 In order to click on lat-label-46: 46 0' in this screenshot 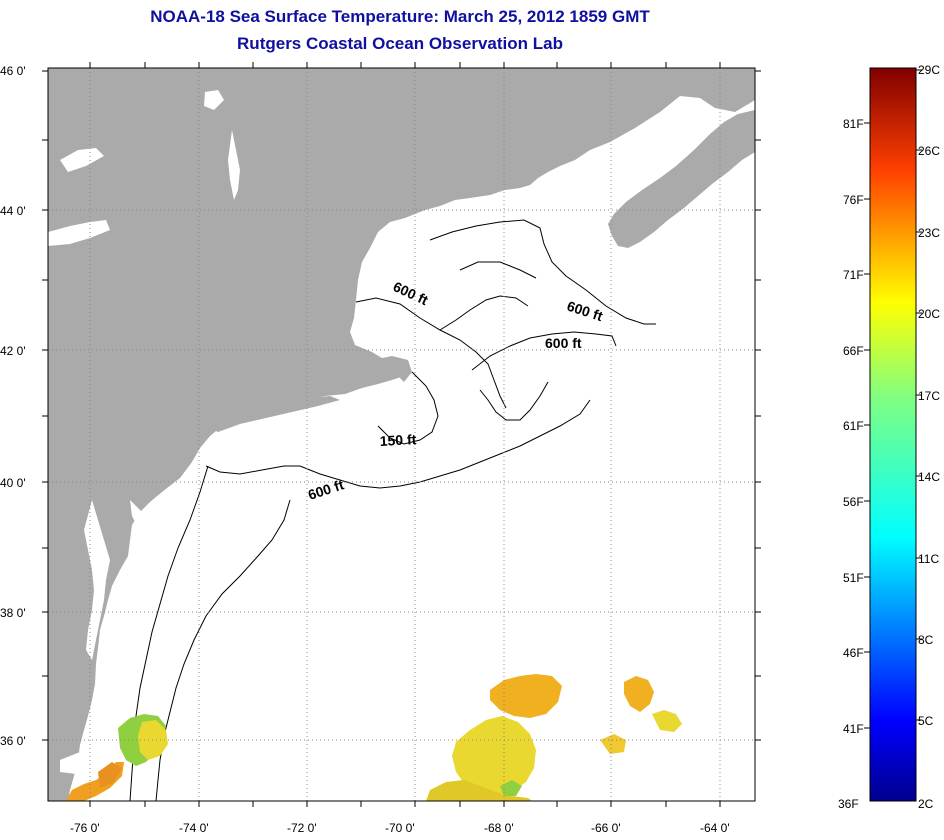, I will do `click(13, 71)`.